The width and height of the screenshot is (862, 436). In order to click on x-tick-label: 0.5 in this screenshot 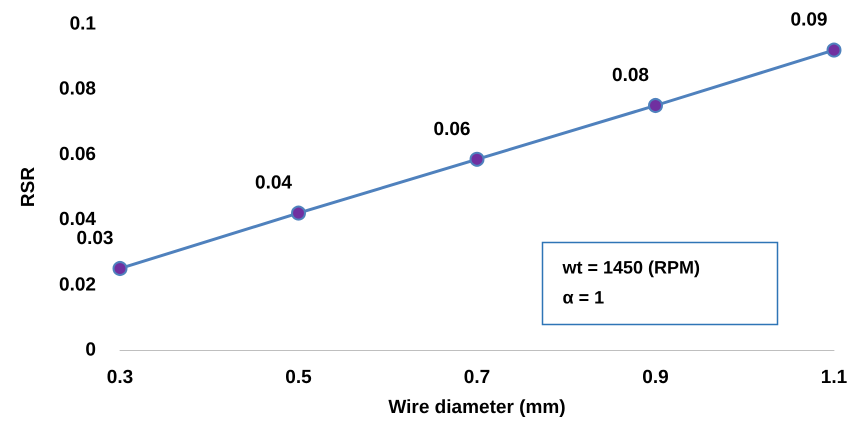, I will do `click(298, 377)`.